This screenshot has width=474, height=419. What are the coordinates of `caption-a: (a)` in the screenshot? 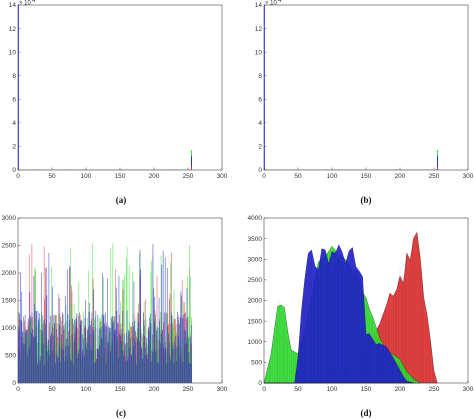 It's located at (121, 200).